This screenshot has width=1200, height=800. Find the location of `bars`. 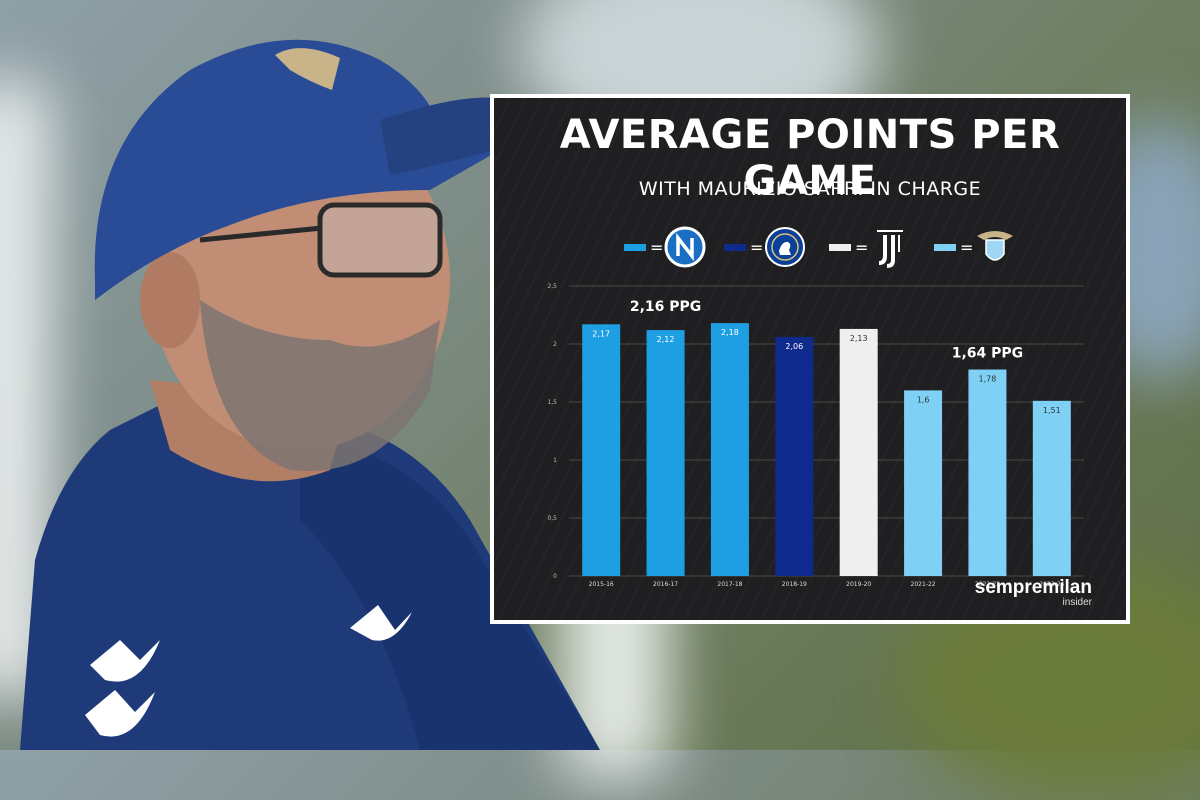

bars is located at coordinates (826, 449).